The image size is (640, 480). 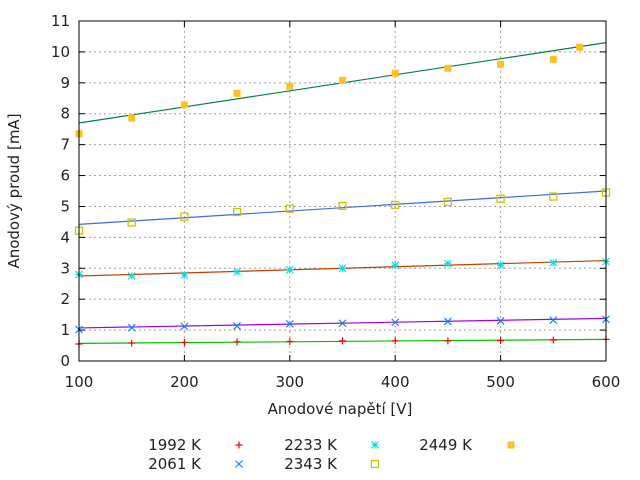 What do you see at coordinates (175, 445) in the screenshot?
I see `legend-label: 1992 K` at bounding box center [175, 445].